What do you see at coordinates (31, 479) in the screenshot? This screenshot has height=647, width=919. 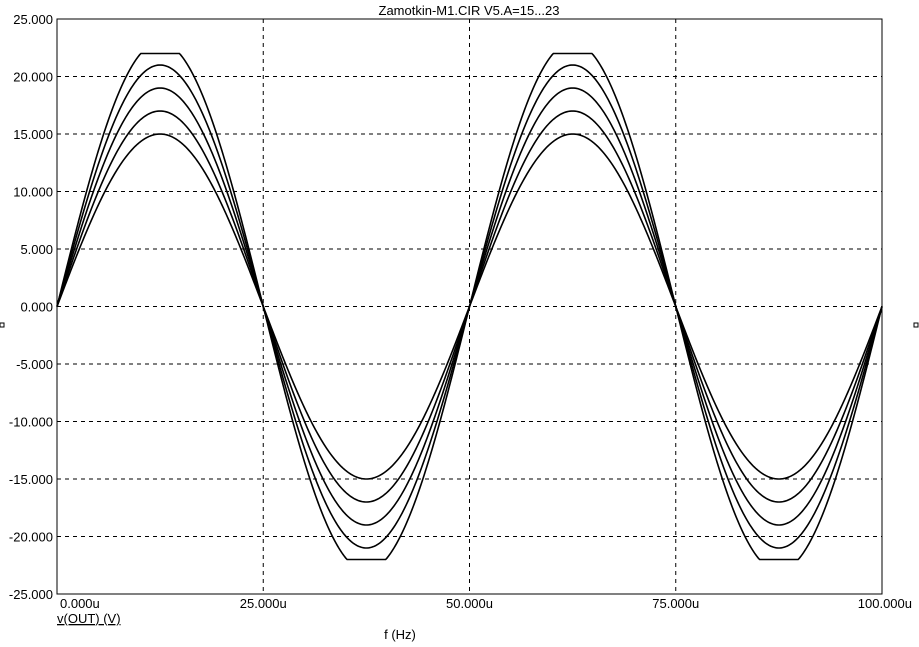 I see `y-tick-label: -15.000` at bounding box center [31, 479].